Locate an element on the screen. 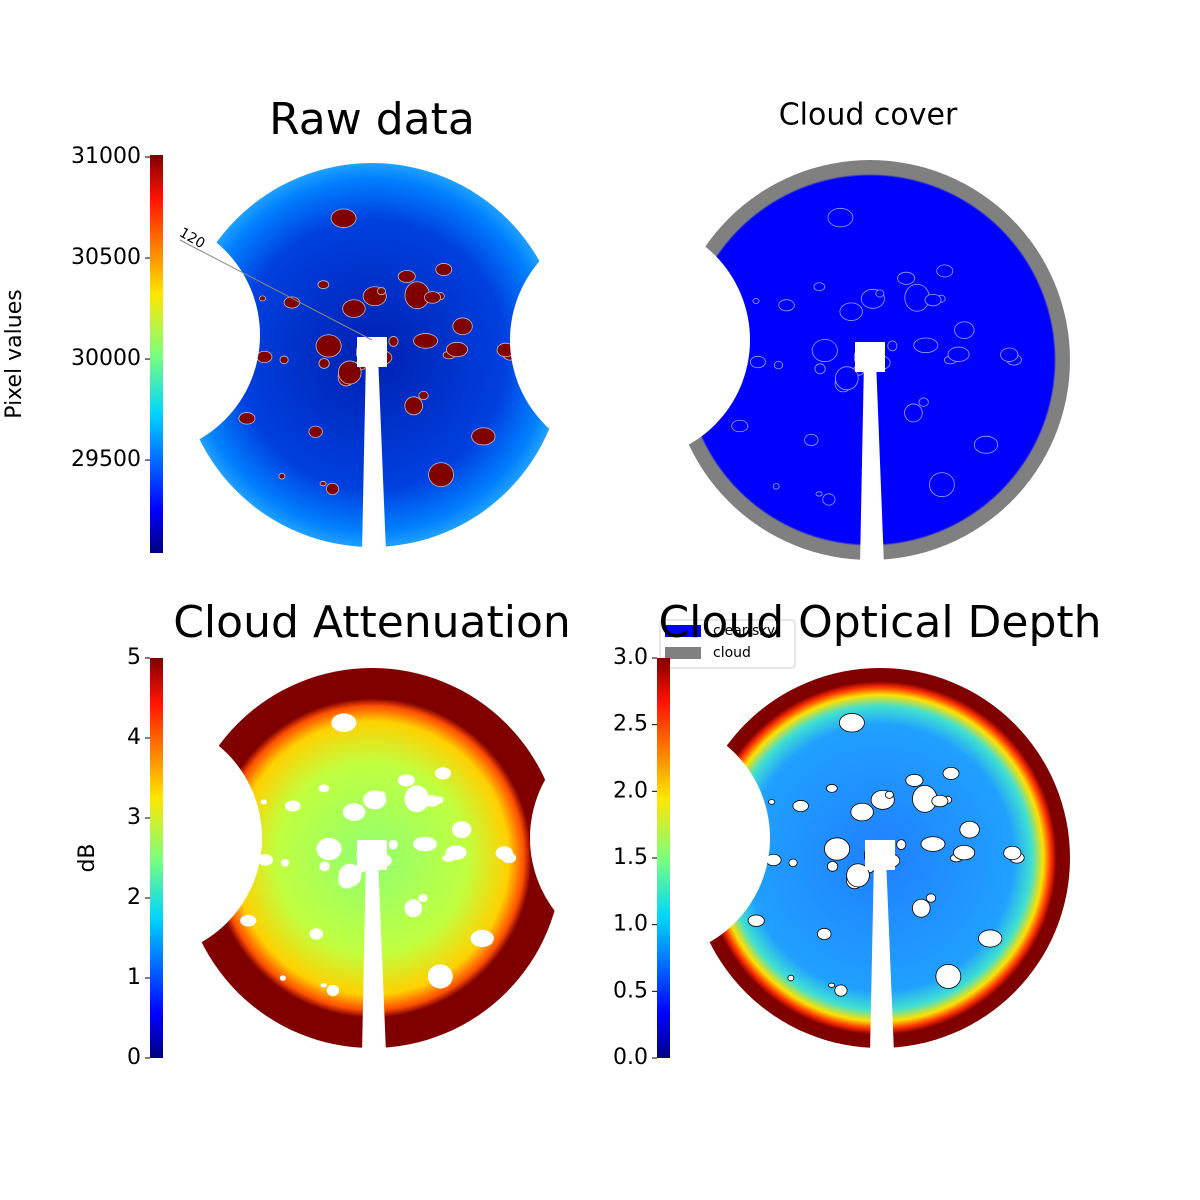 Image resolution: width=1200 pixels, height=1200 pixels. colorbar-label: dB is located at coordinates (87, 857).